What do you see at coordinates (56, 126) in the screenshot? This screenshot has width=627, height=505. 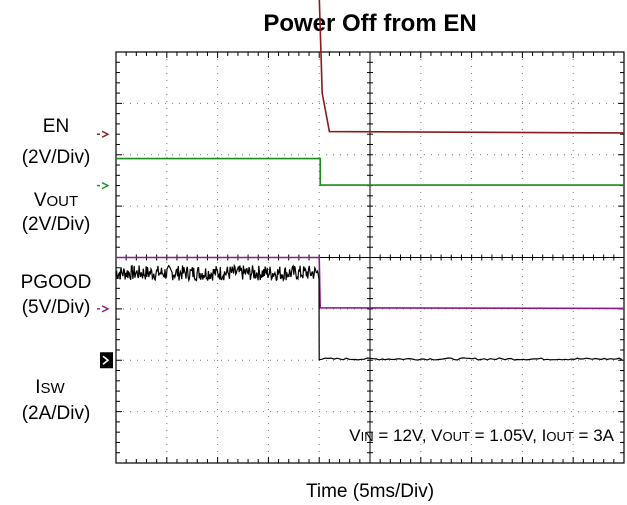 I see `en-label: EN` at bounding box center [56, 126].